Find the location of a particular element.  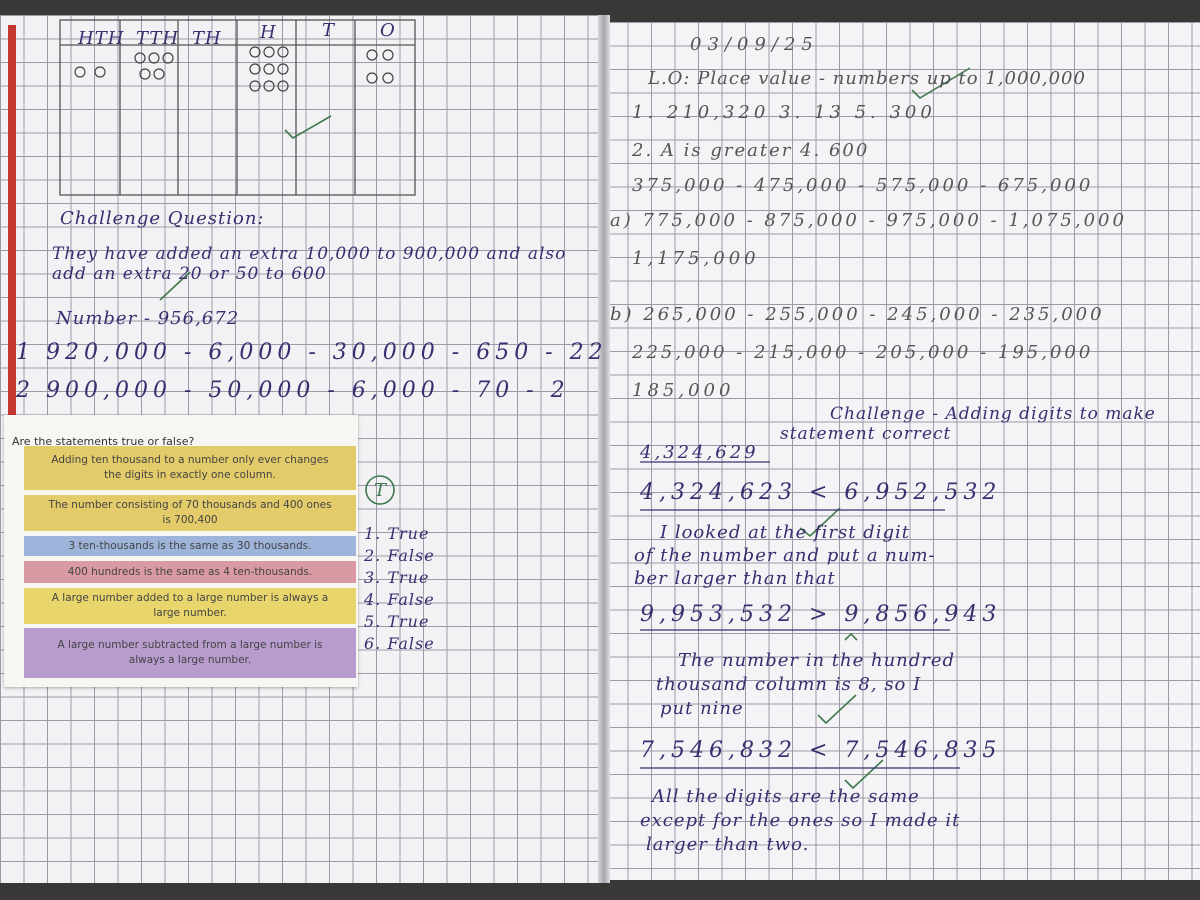

challenge-line: 7,546,832 < 7,546,835 is located at coordinates (821, 750).